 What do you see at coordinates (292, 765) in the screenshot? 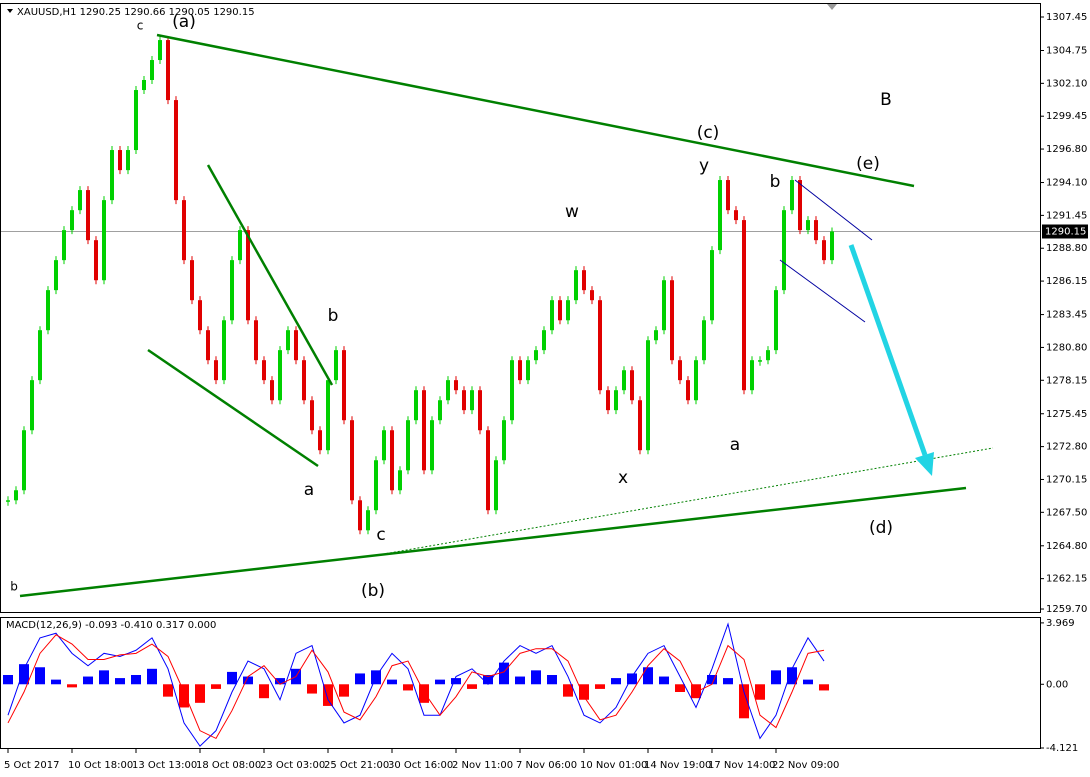
I see `x-tick-label: 23 Oct 03:00` at bounding box center [292, 765].